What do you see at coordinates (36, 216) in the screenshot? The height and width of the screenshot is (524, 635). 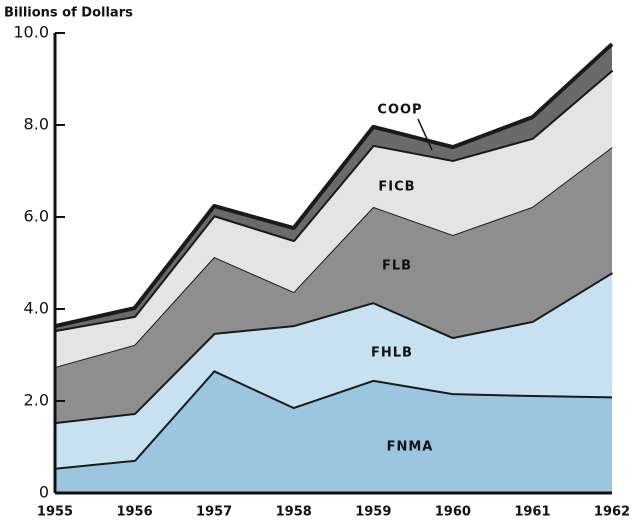 I see `y-tick-label: 6.0` at bounding box center [36, 216].